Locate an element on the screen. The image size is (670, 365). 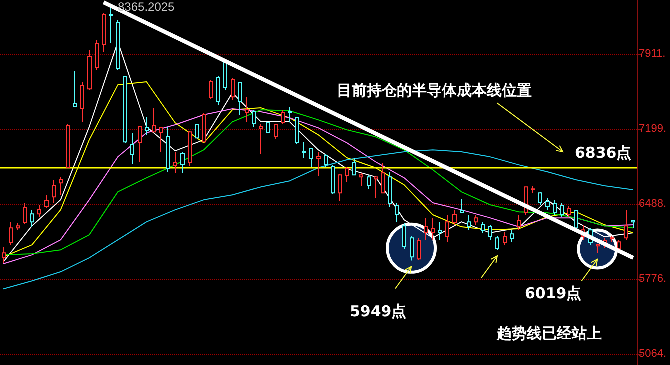
annotation: 目前持仓的半导体成本线位置 is located at coordinates (434, 91).